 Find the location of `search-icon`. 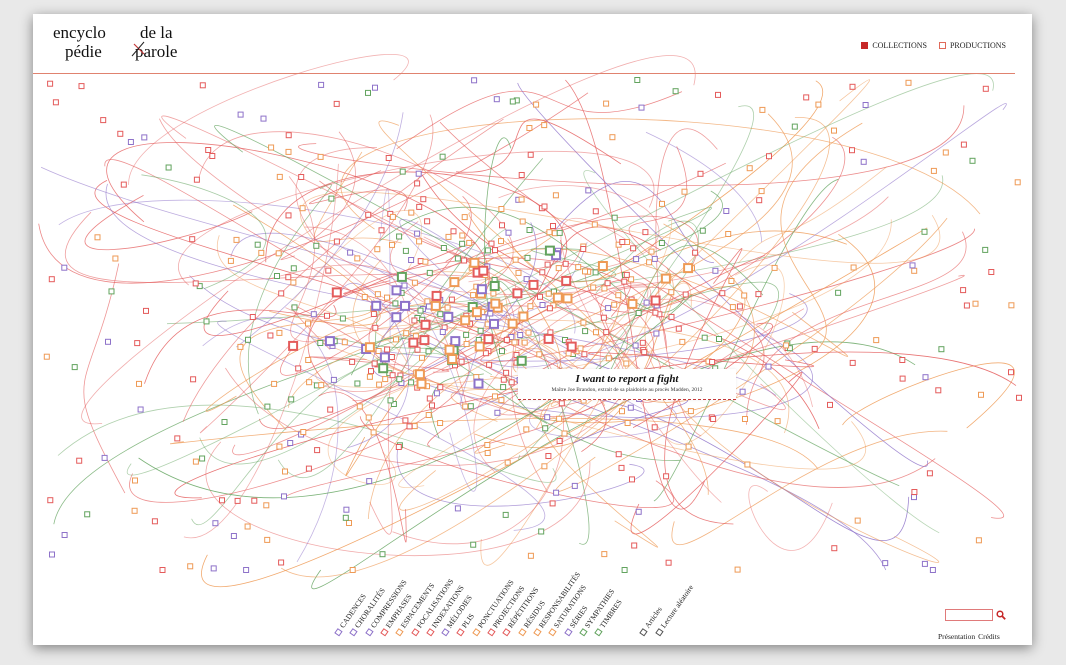

search-icon is located at coordinates (1001, 615).